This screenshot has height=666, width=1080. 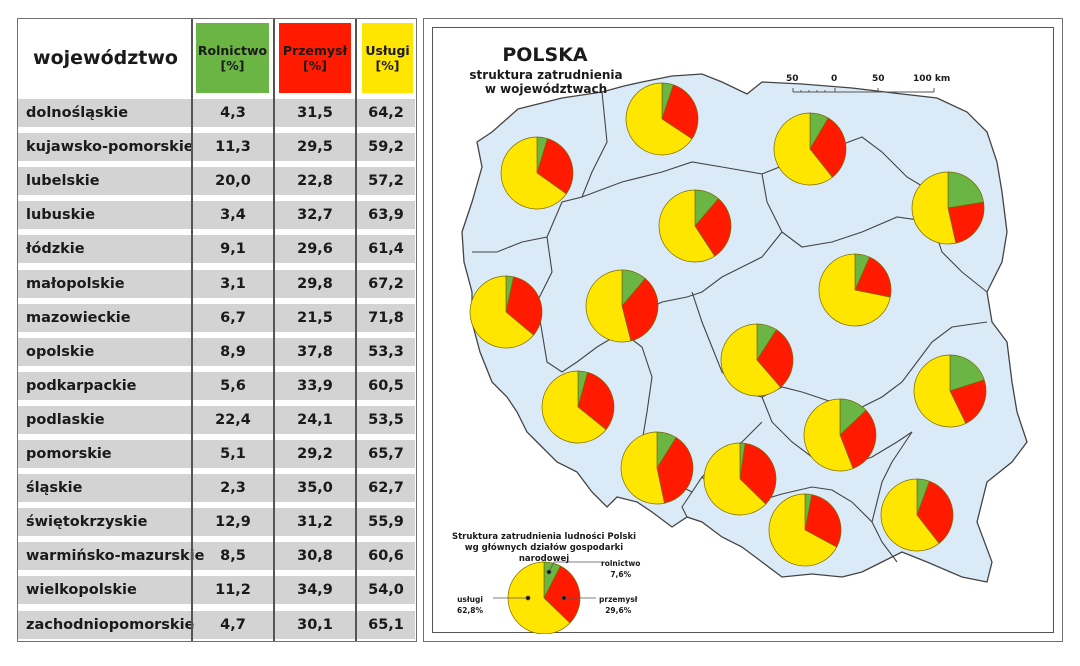 I want to click on table-row: podlaskie 22,4 24,1 53,5, so click(x=216, y=419).